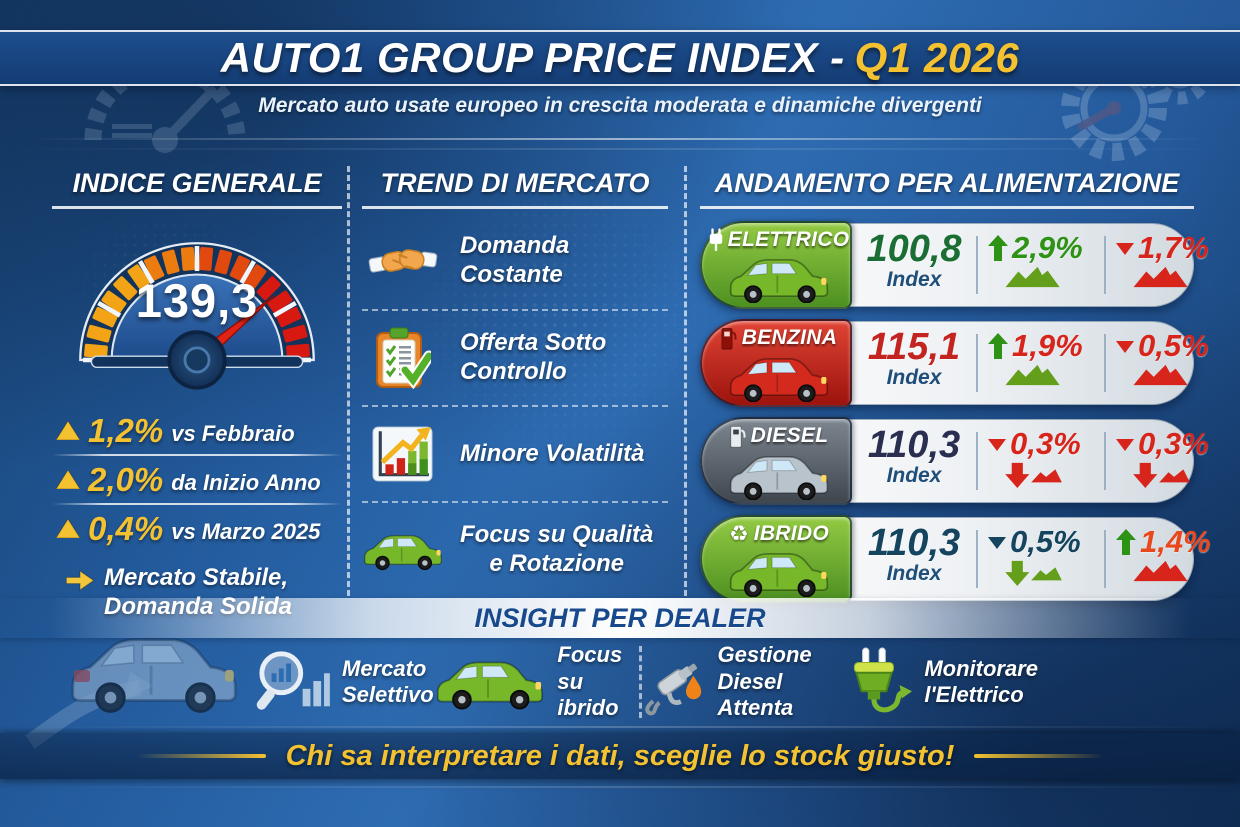 The image size is (1240, 827). I want to click on index-gauge: 139,3, so click(197, 309).